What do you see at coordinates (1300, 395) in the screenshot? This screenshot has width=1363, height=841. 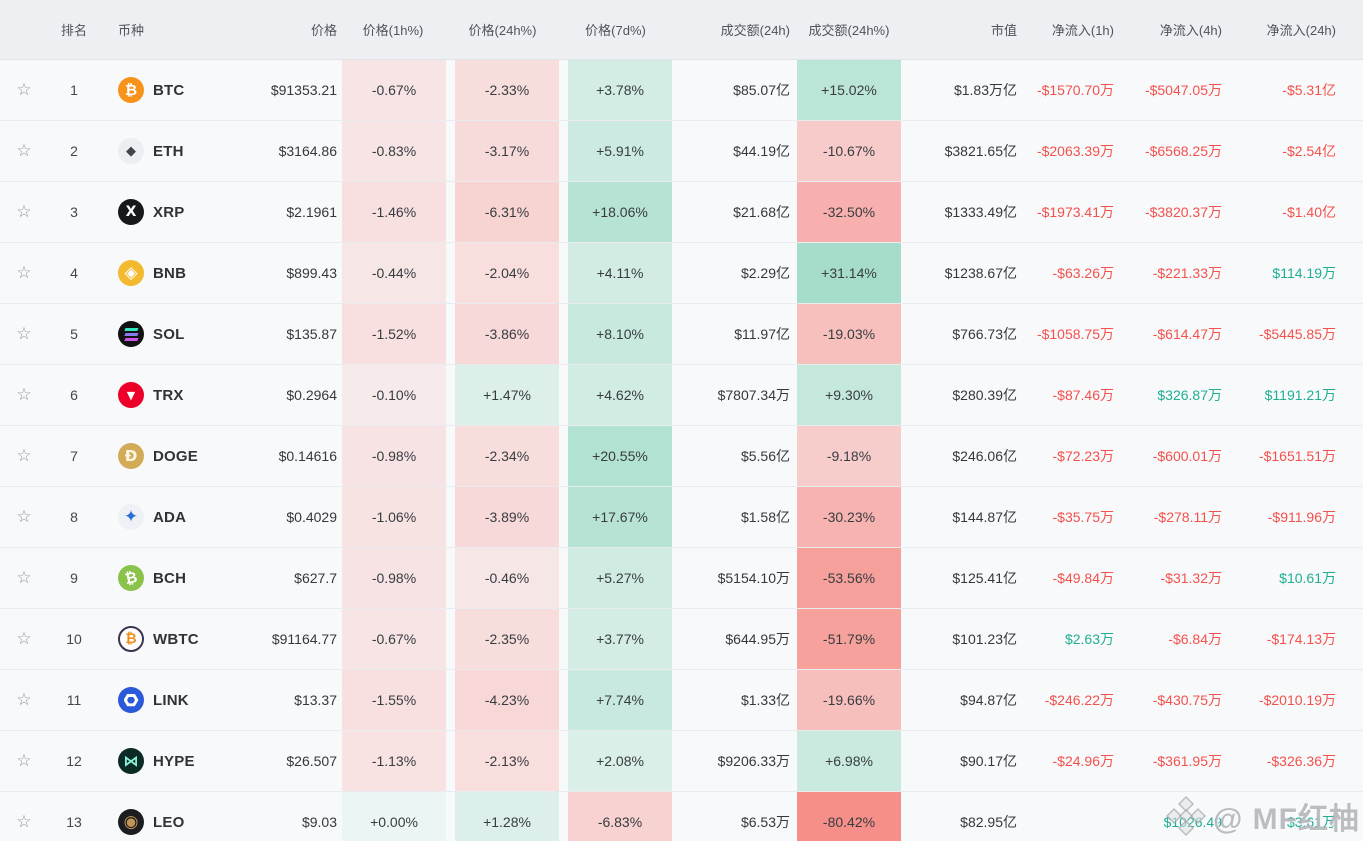 I see `netflow-24h-cell: $1191.21万` at bounding box center [1300, 395].